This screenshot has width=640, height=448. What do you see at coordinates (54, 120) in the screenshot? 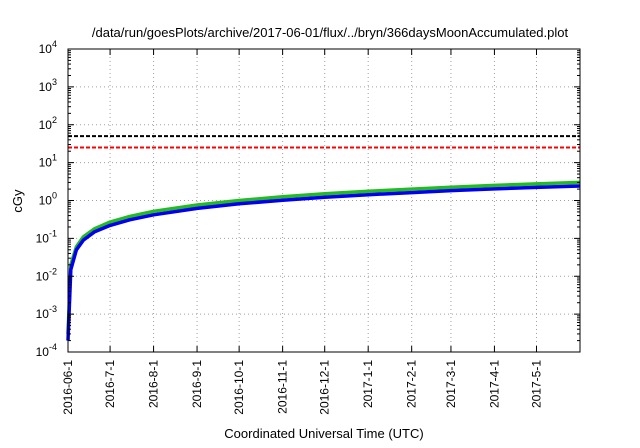
I see `y-tick-label-exponent: 2` at bounding box center [54, 120].